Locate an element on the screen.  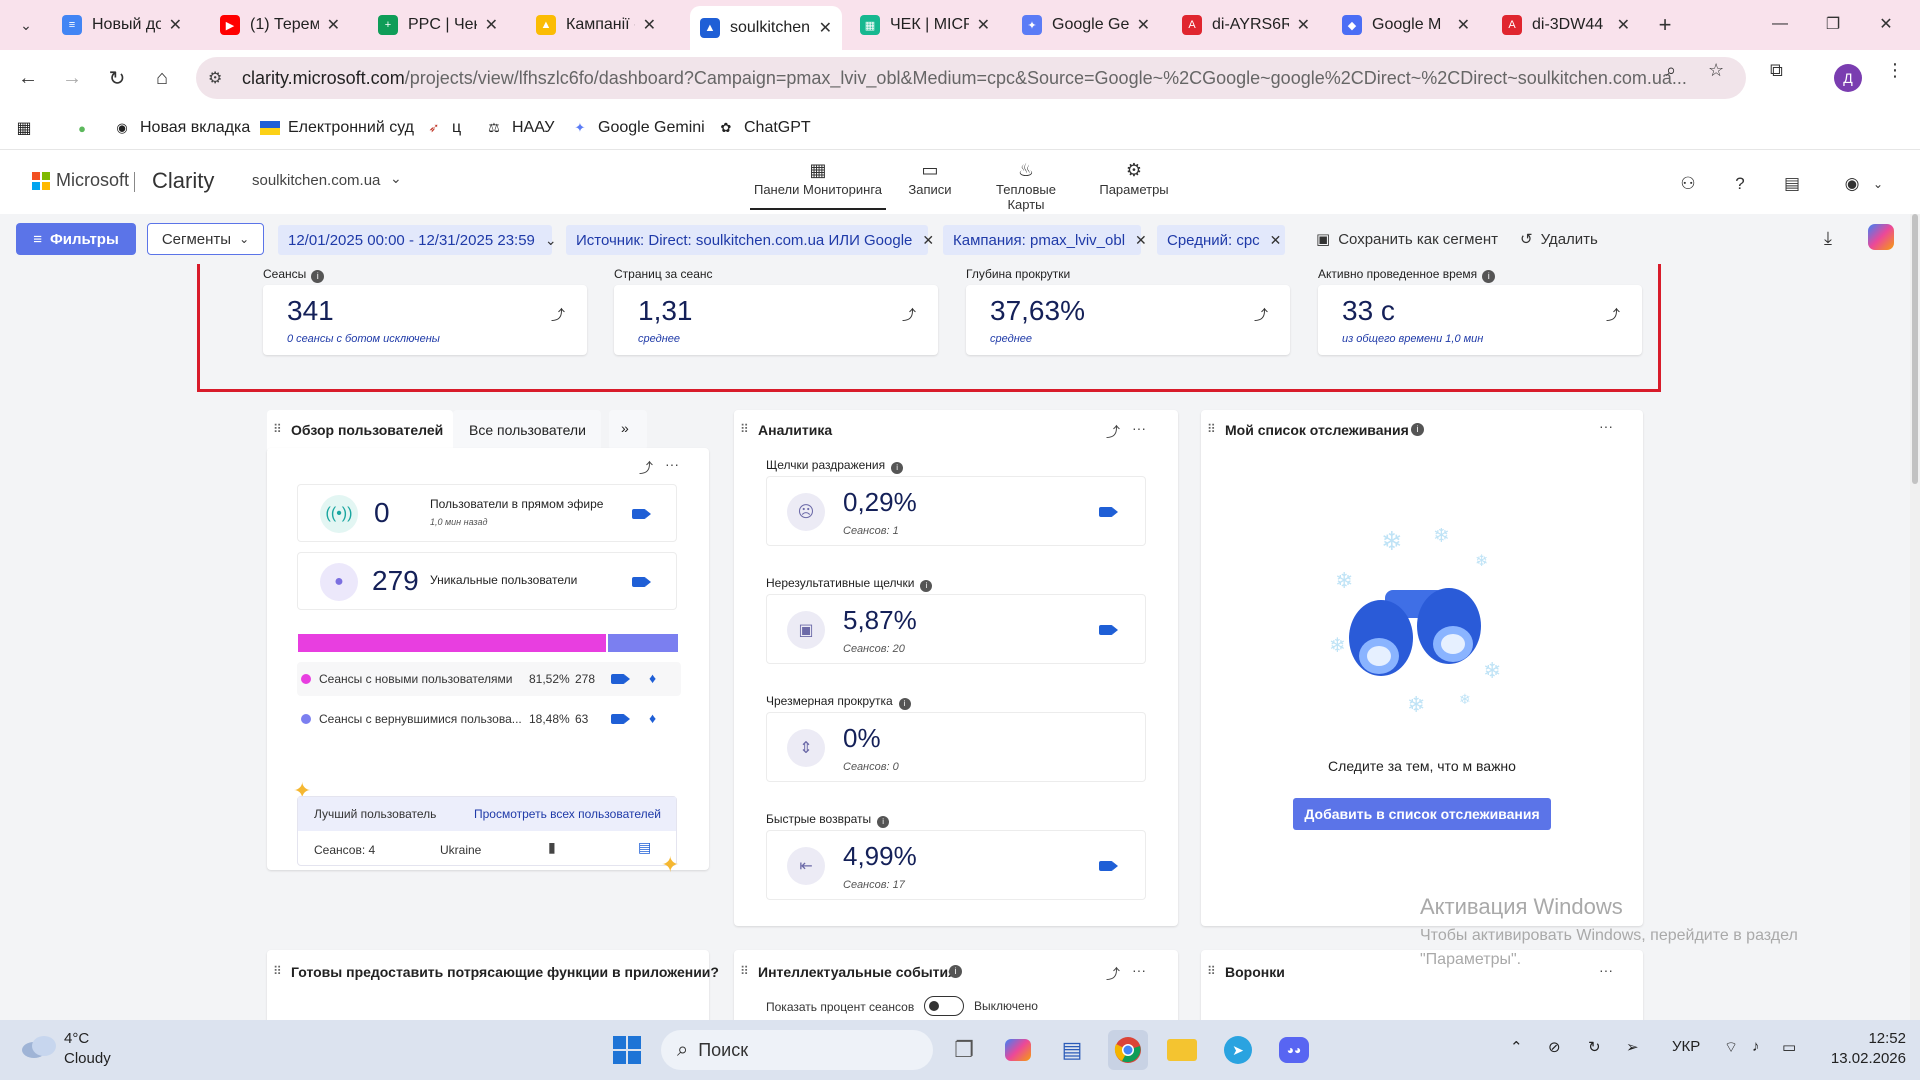
network-off-icon: ⊘ is located at coordinates (1554, 1047).